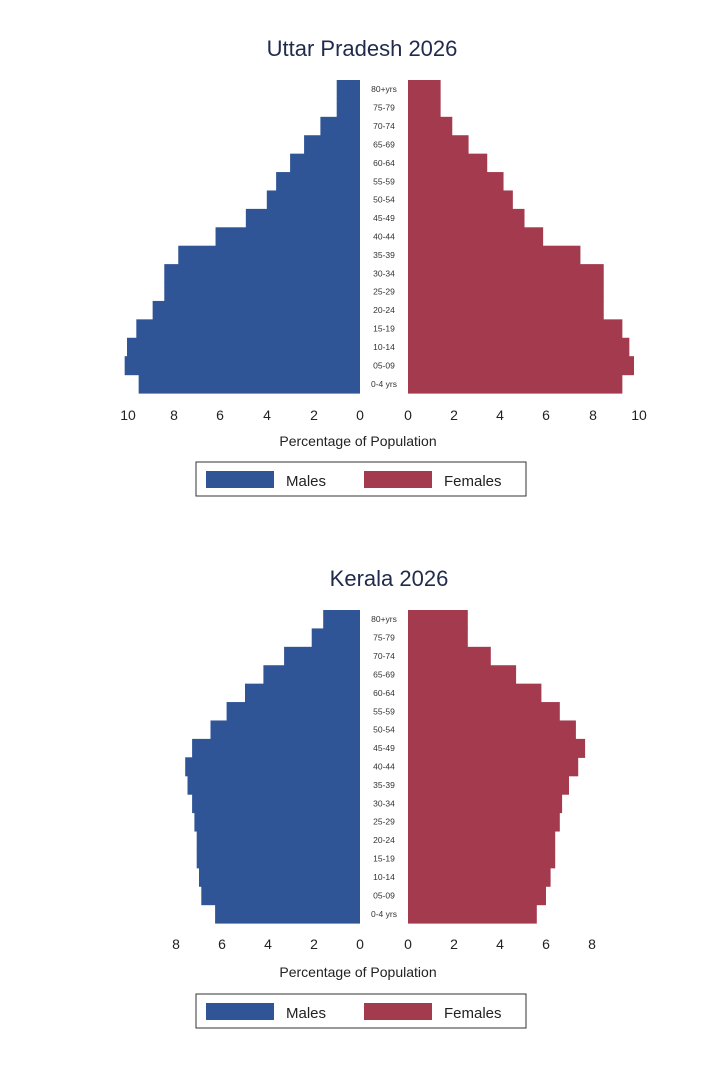 Image resolution: width=722 pixels, height=1066 pixels. I want to click on age-label: 70-74, so click(384, 126).